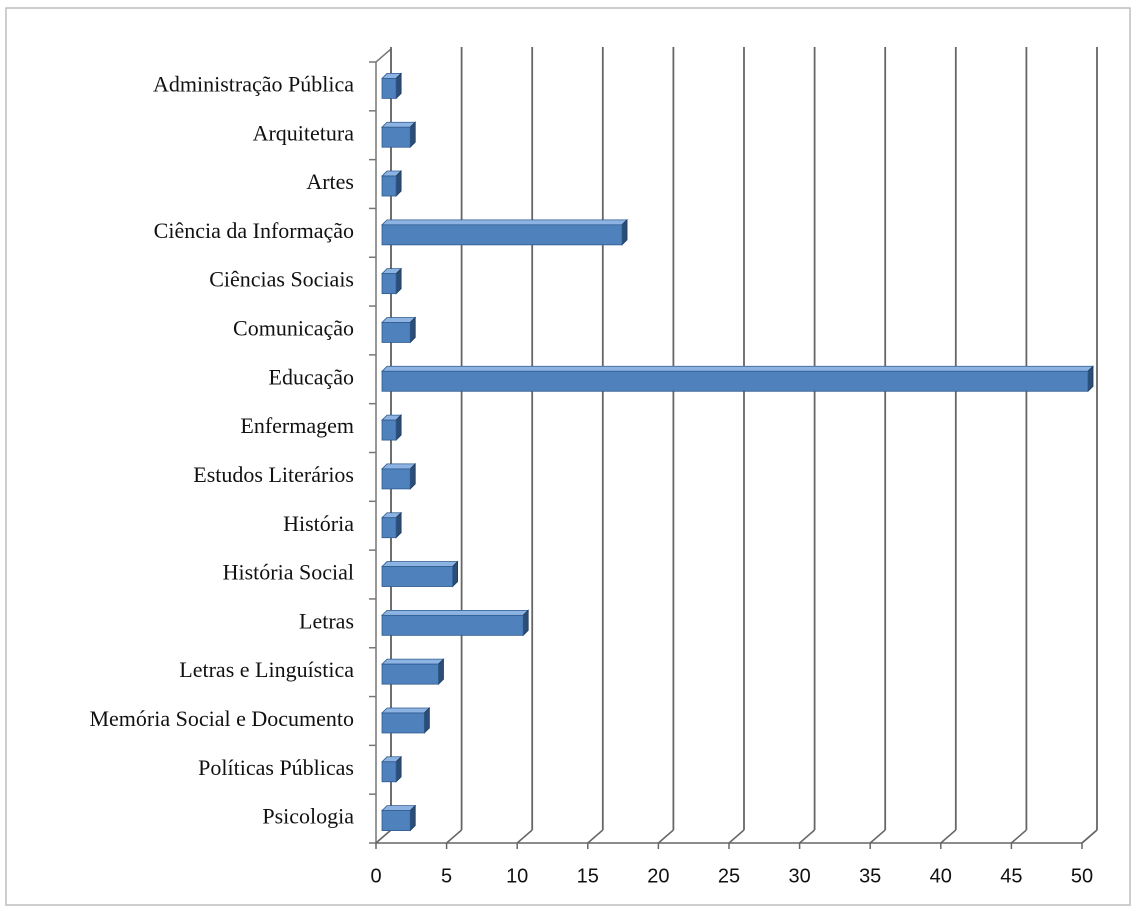 This screenshot has height=911, width=1136. What do you see at coordinates (253, 83) in the screenshot?
I see `y-tick-label: Administração Pública` at bounding box center [253, 83].